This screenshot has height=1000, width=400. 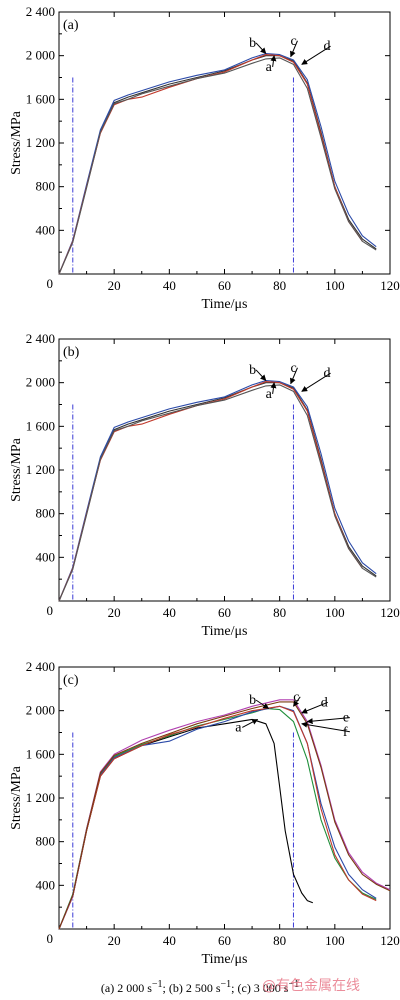 I want to click on caption-sup-a: −1, so click(x=157, y=984).